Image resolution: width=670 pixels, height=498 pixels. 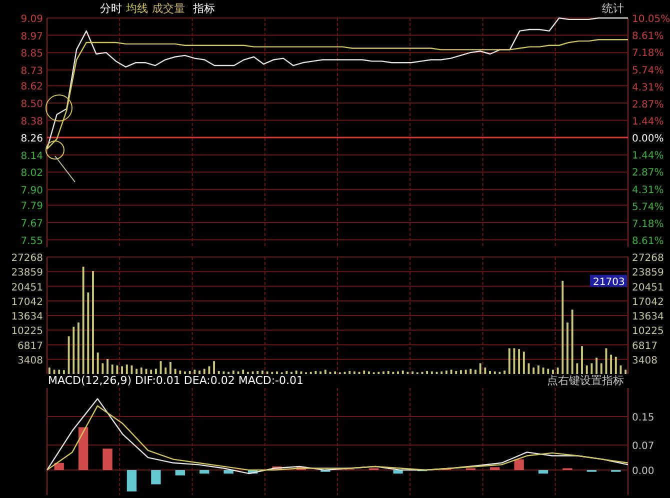 What do you see at coordinates (31, 241) in the screenshot?
I see `y-tick-label: 7.55` at bounding box center [31, 241].